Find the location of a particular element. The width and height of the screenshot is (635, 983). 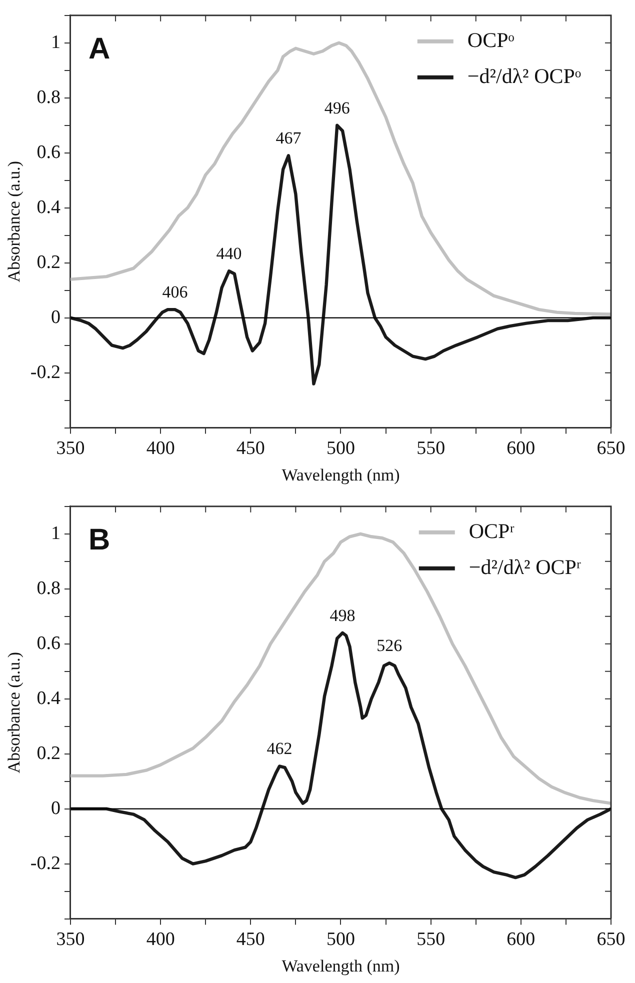

annotation: 440 is located at coordinates (229, 254).